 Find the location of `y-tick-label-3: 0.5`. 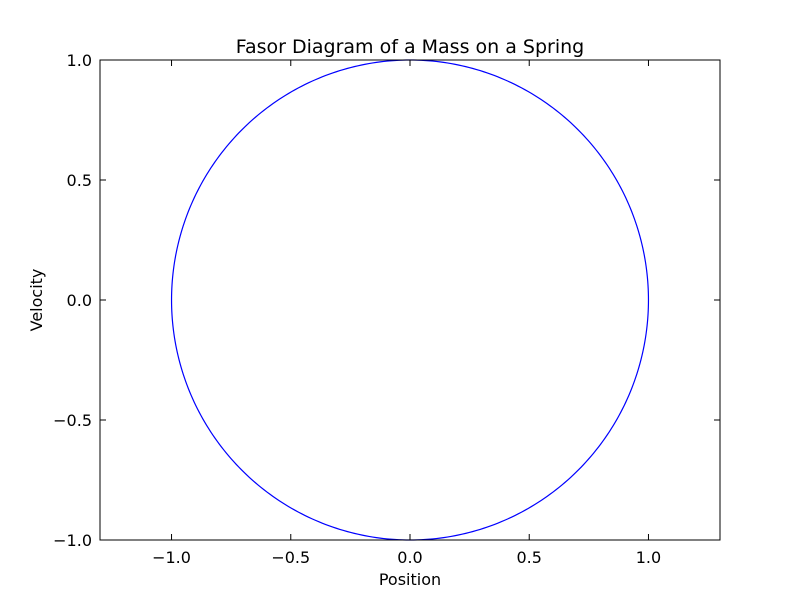

y-tick-label-3: 0.5 is located at coordinates (79, 180).